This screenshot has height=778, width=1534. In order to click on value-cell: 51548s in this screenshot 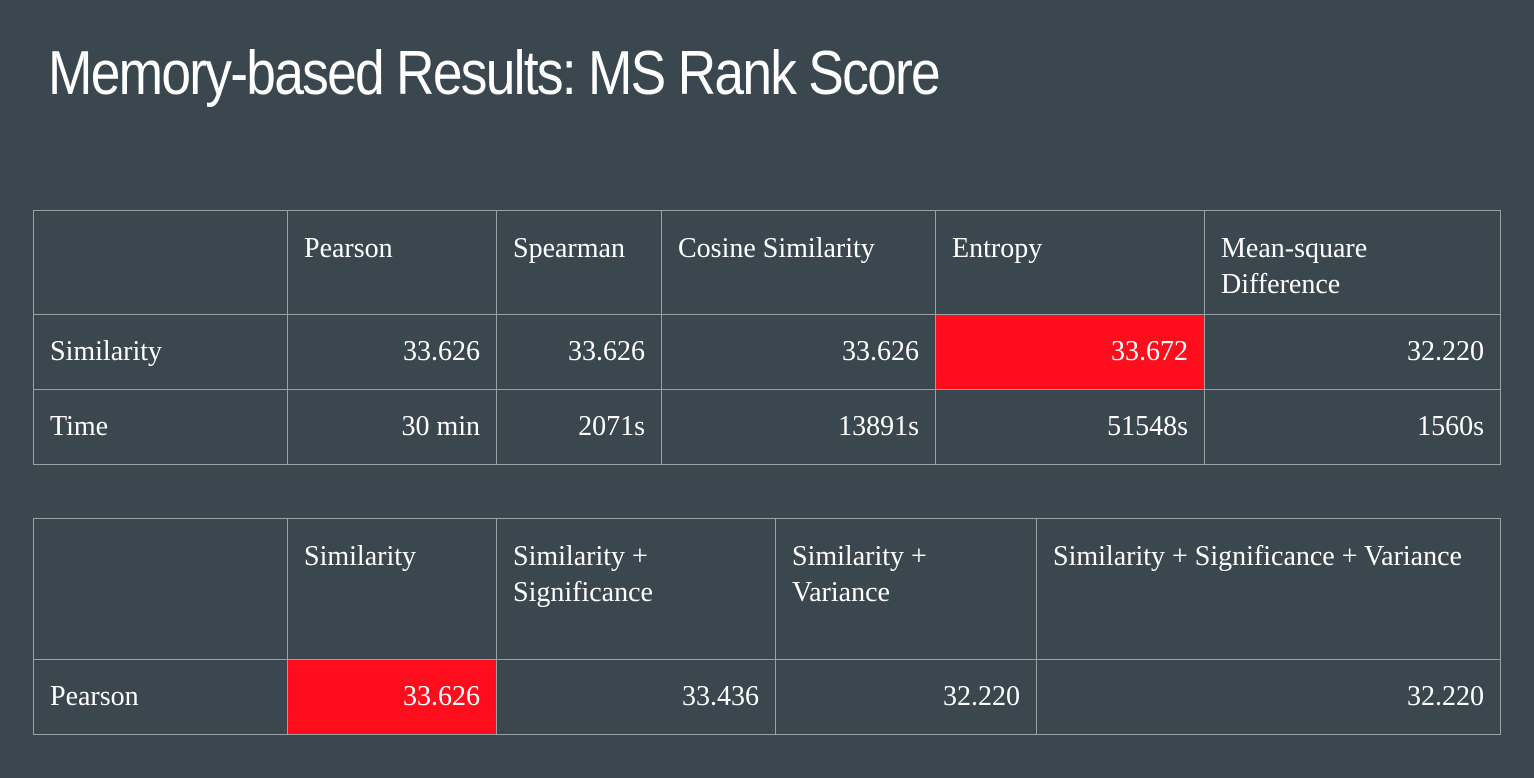, I will do `click(1070, 427)`.